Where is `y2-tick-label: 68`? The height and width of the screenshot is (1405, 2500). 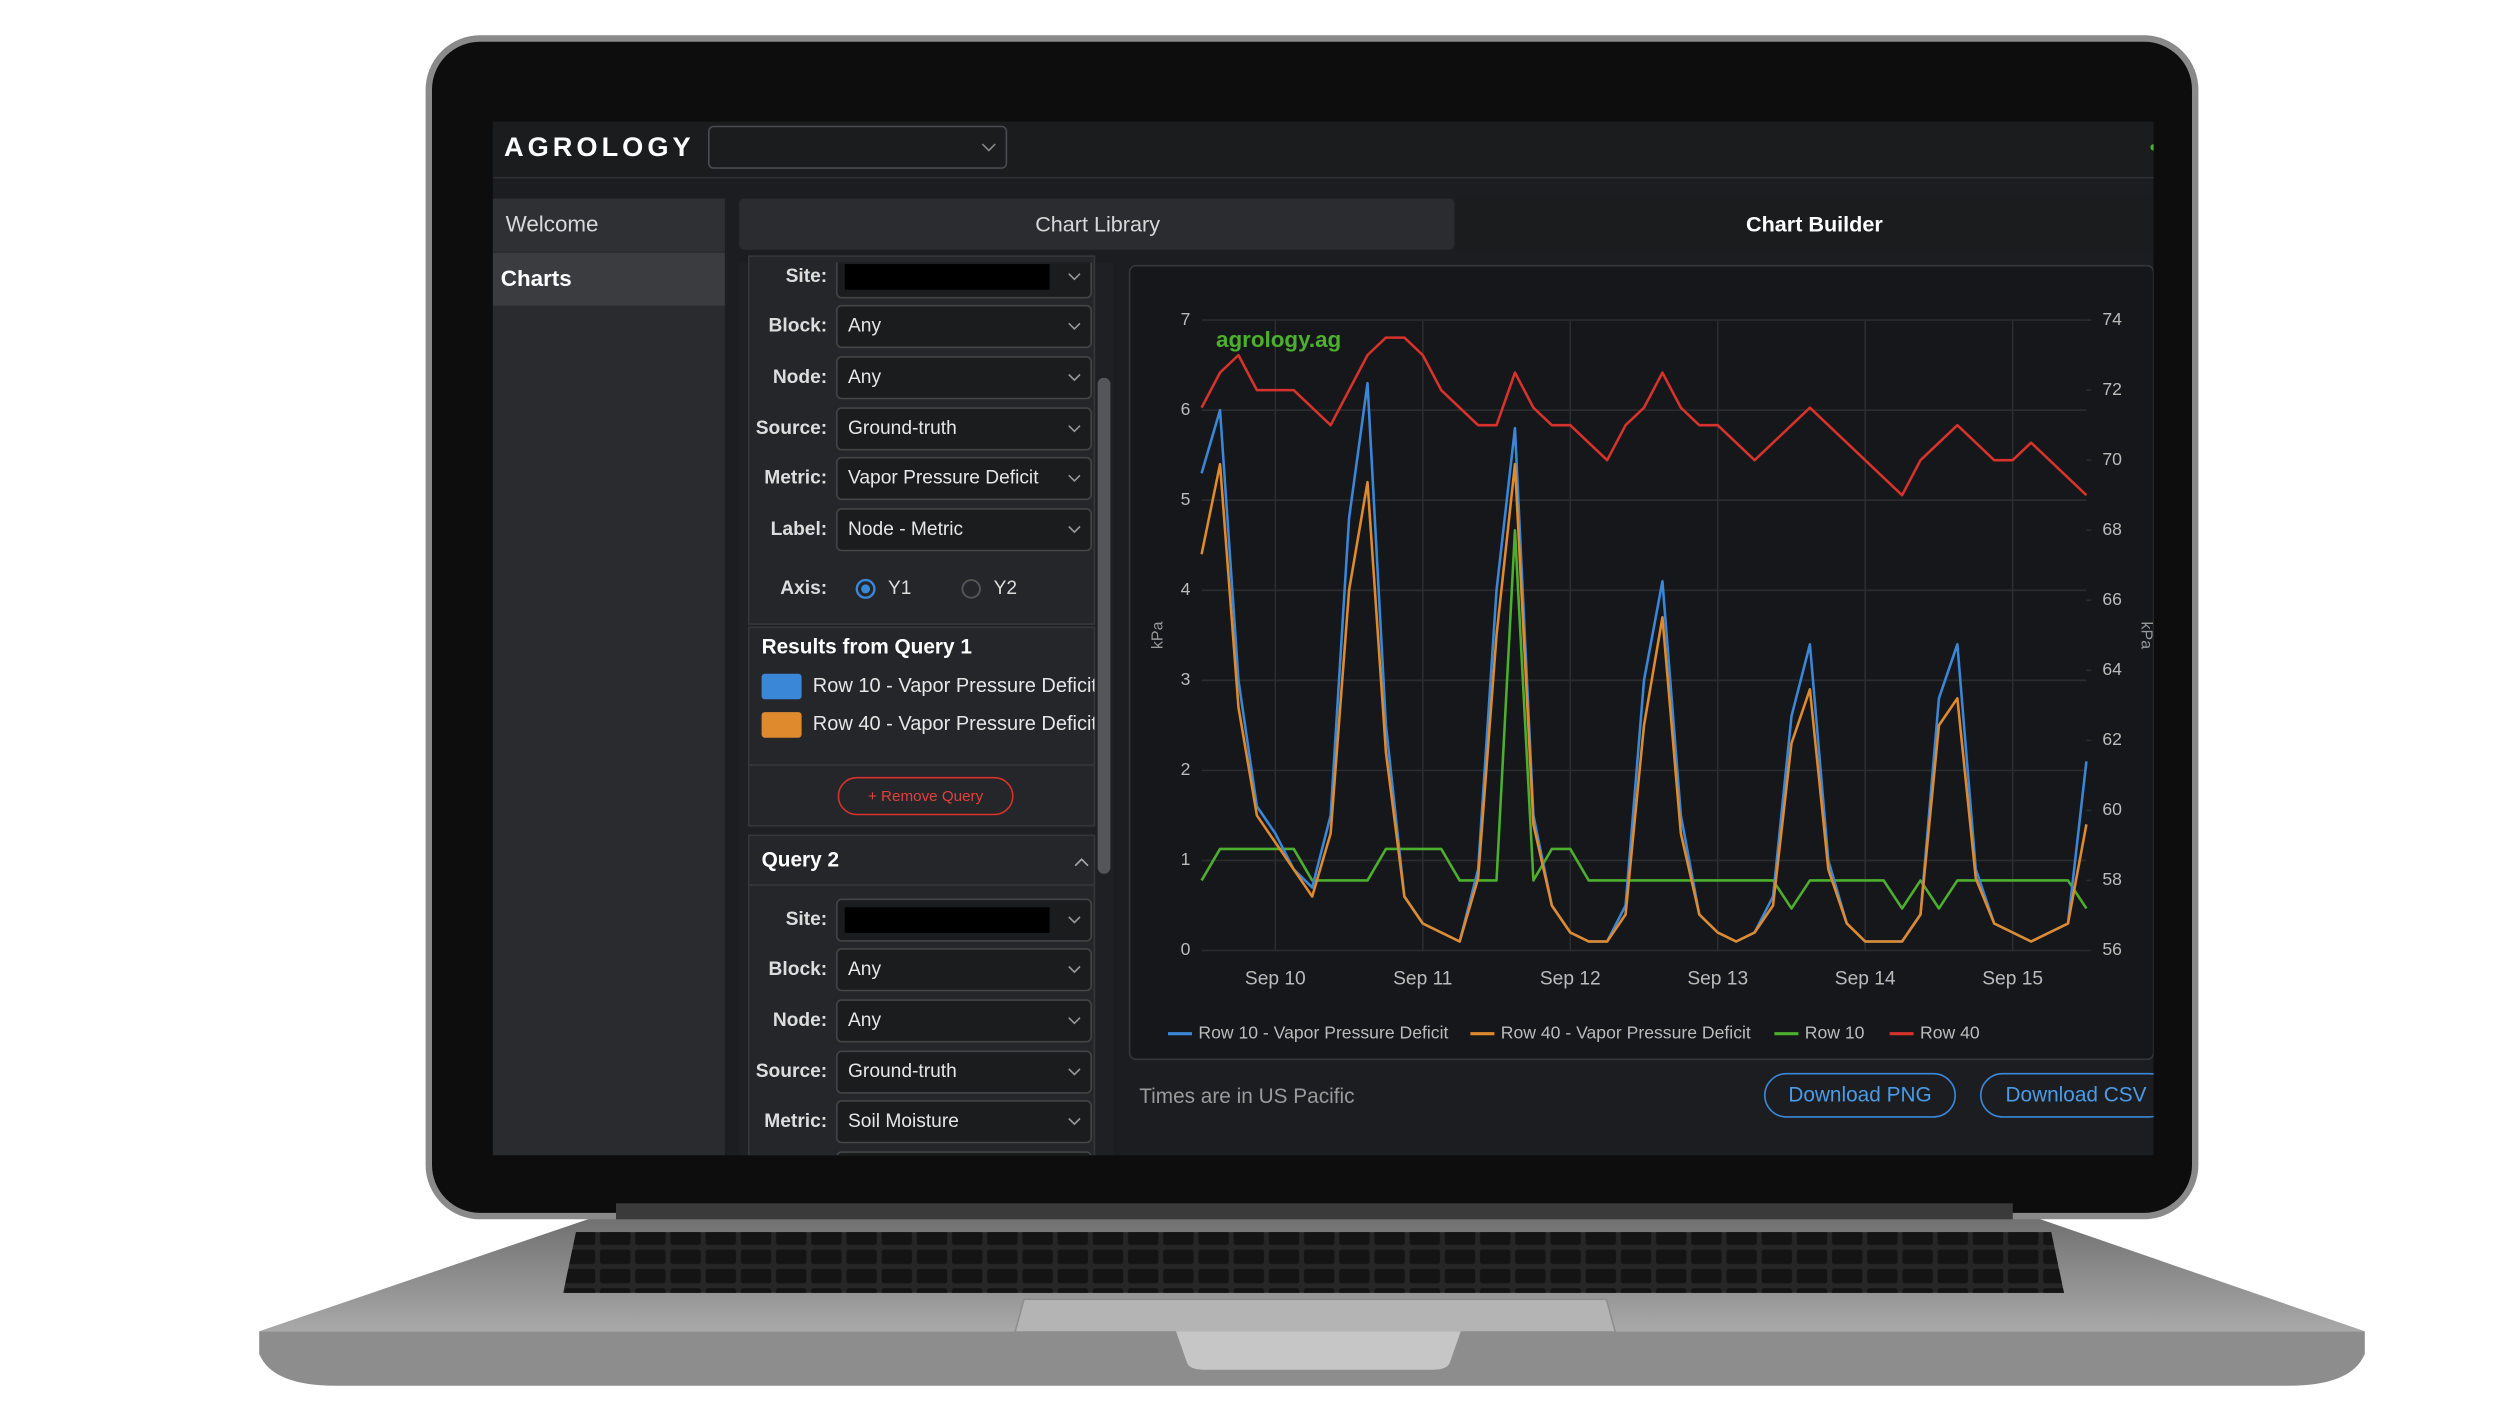 y2-tick-label: 68 is located at coordinates (2112, 529).